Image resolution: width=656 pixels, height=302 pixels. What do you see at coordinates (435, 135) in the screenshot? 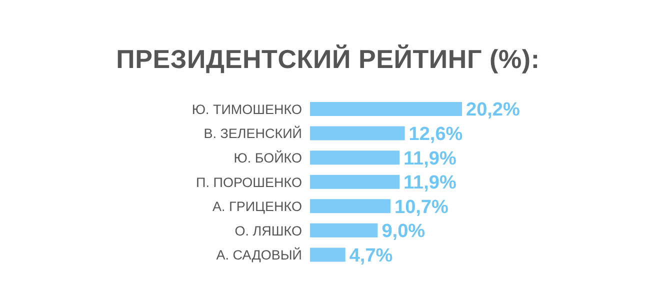
I see `data-label: 12,6%` at bounding box center [435, 135].